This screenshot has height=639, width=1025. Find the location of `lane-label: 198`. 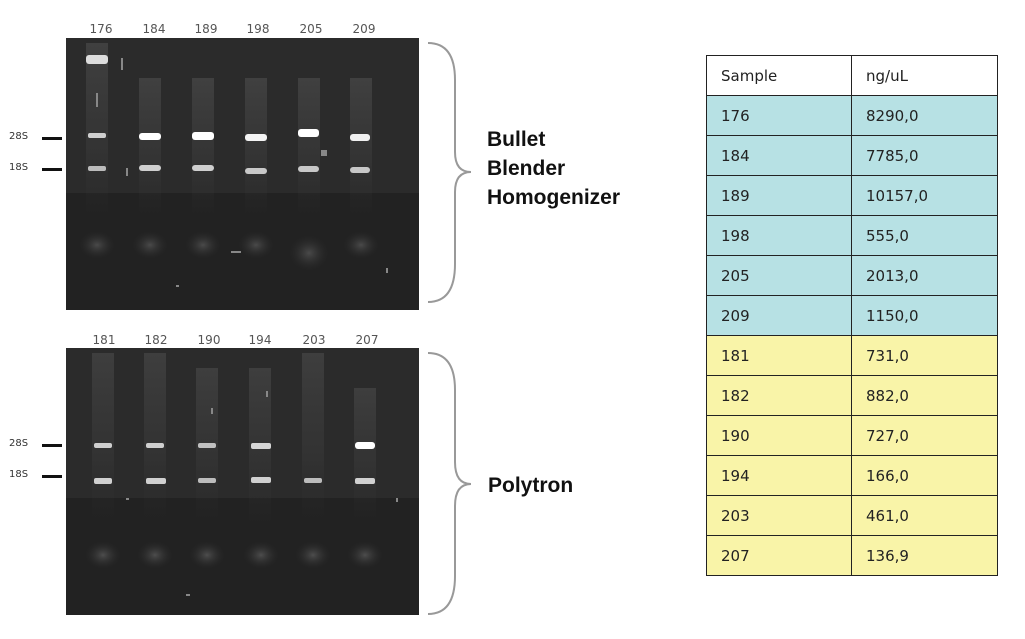

lane-label: 198 is located at coordinates (258, 29).